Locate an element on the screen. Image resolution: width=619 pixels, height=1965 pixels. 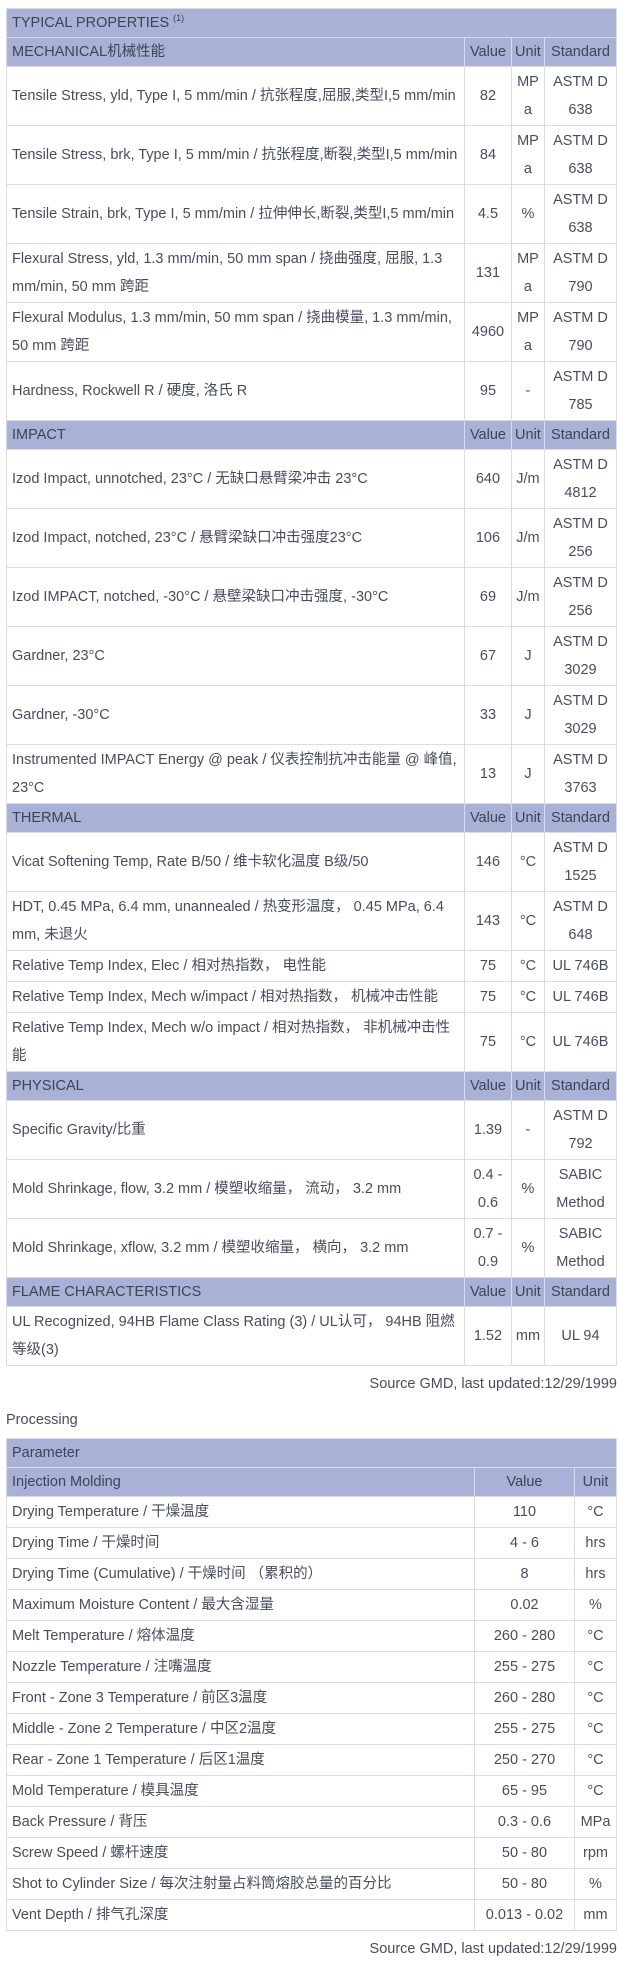
property-cell: Gardner, -30°C is located at coordinates (235, 715).